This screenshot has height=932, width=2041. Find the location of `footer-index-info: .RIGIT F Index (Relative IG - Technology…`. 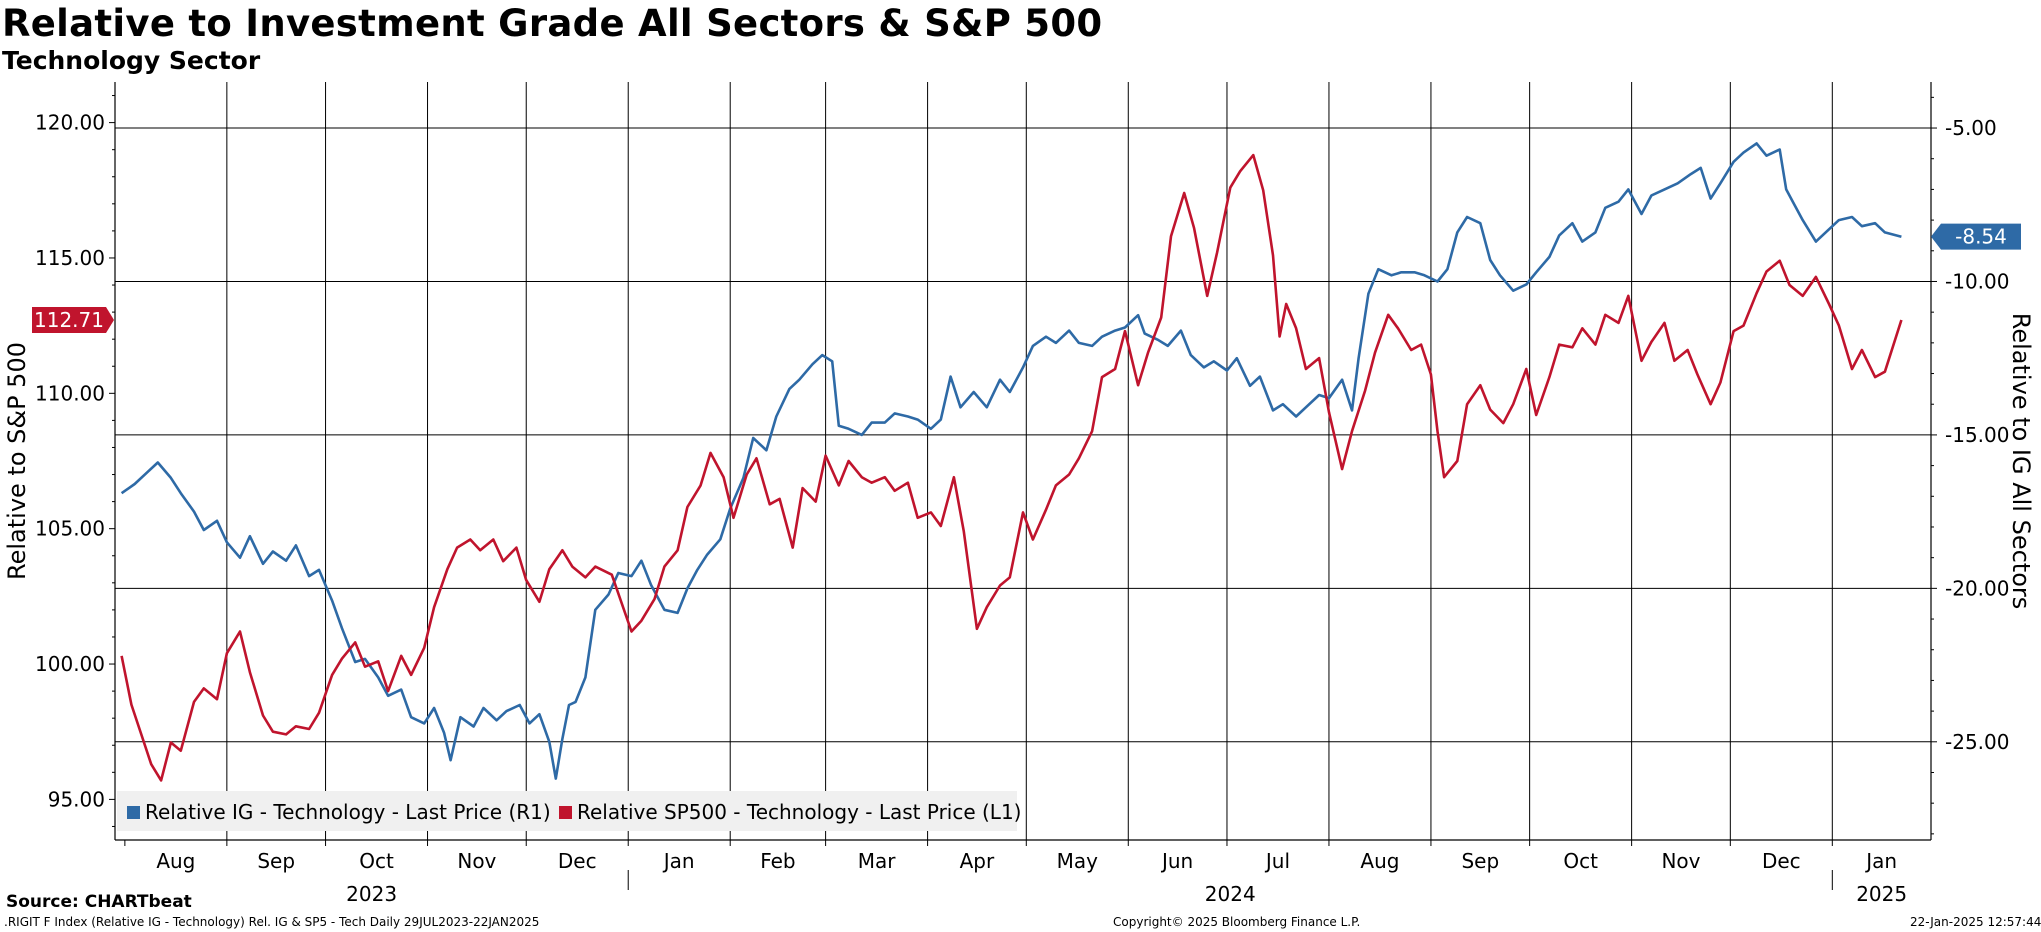

footer-index-info: .RIGIT F Index (Relative IG - Technology… is located at coordinates (272, 922).